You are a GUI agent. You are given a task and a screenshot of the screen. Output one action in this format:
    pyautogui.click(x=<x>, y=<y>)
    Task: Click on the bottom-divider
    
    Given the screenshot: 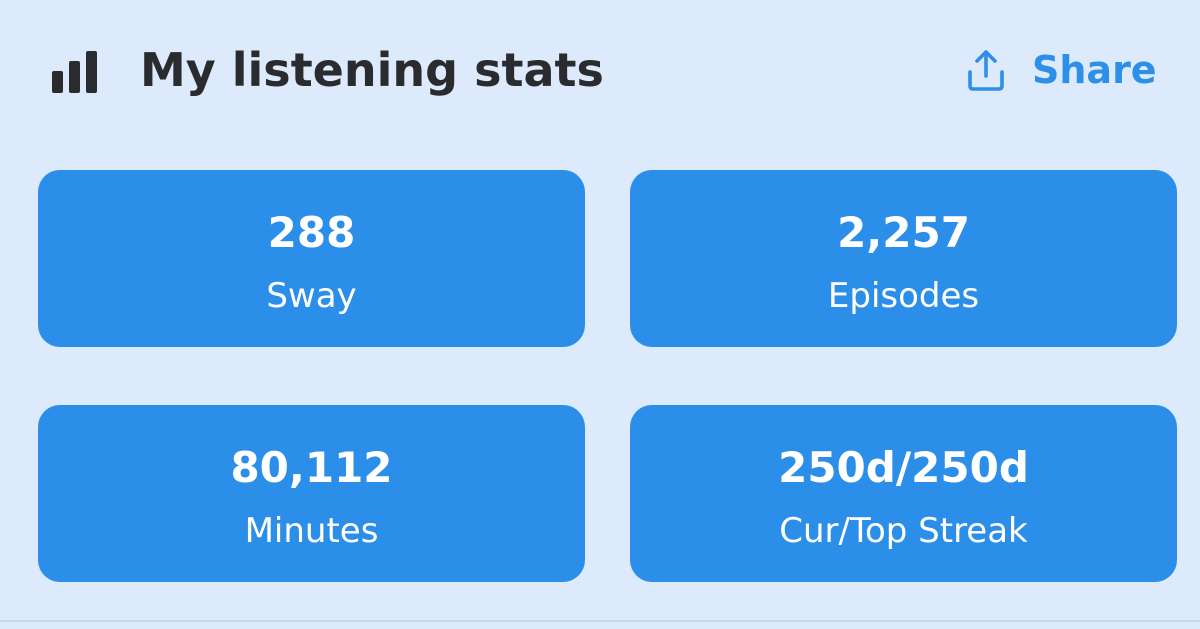 What is the action you would take?
    pyautogui.click(x=600, y=621)
    